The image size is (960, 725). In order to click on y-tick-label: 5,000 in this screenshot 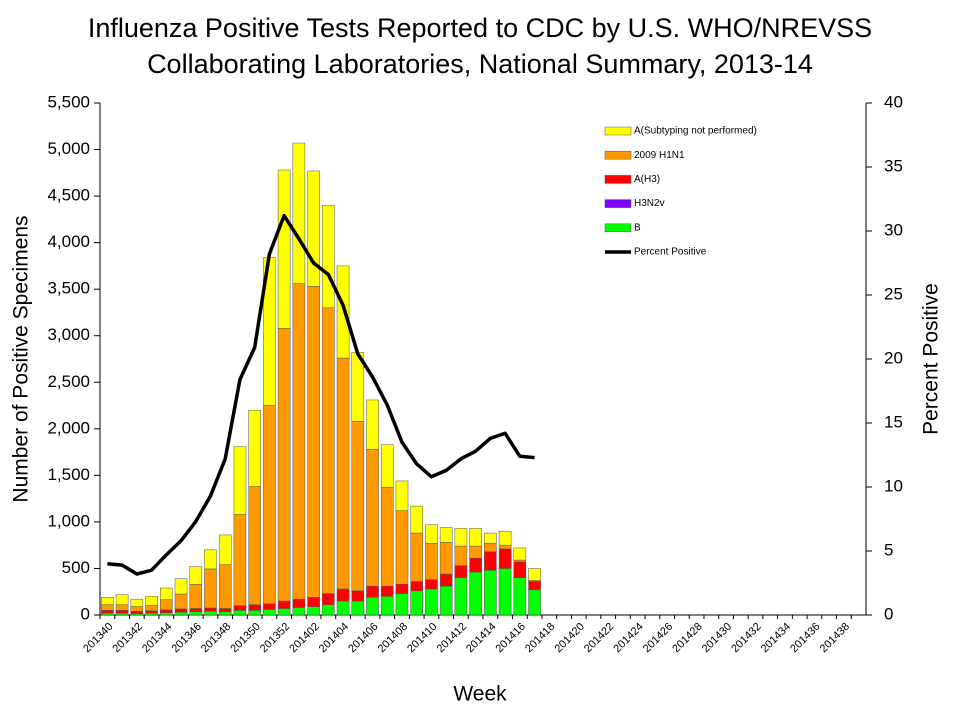, I will do `click(68, 148)`.